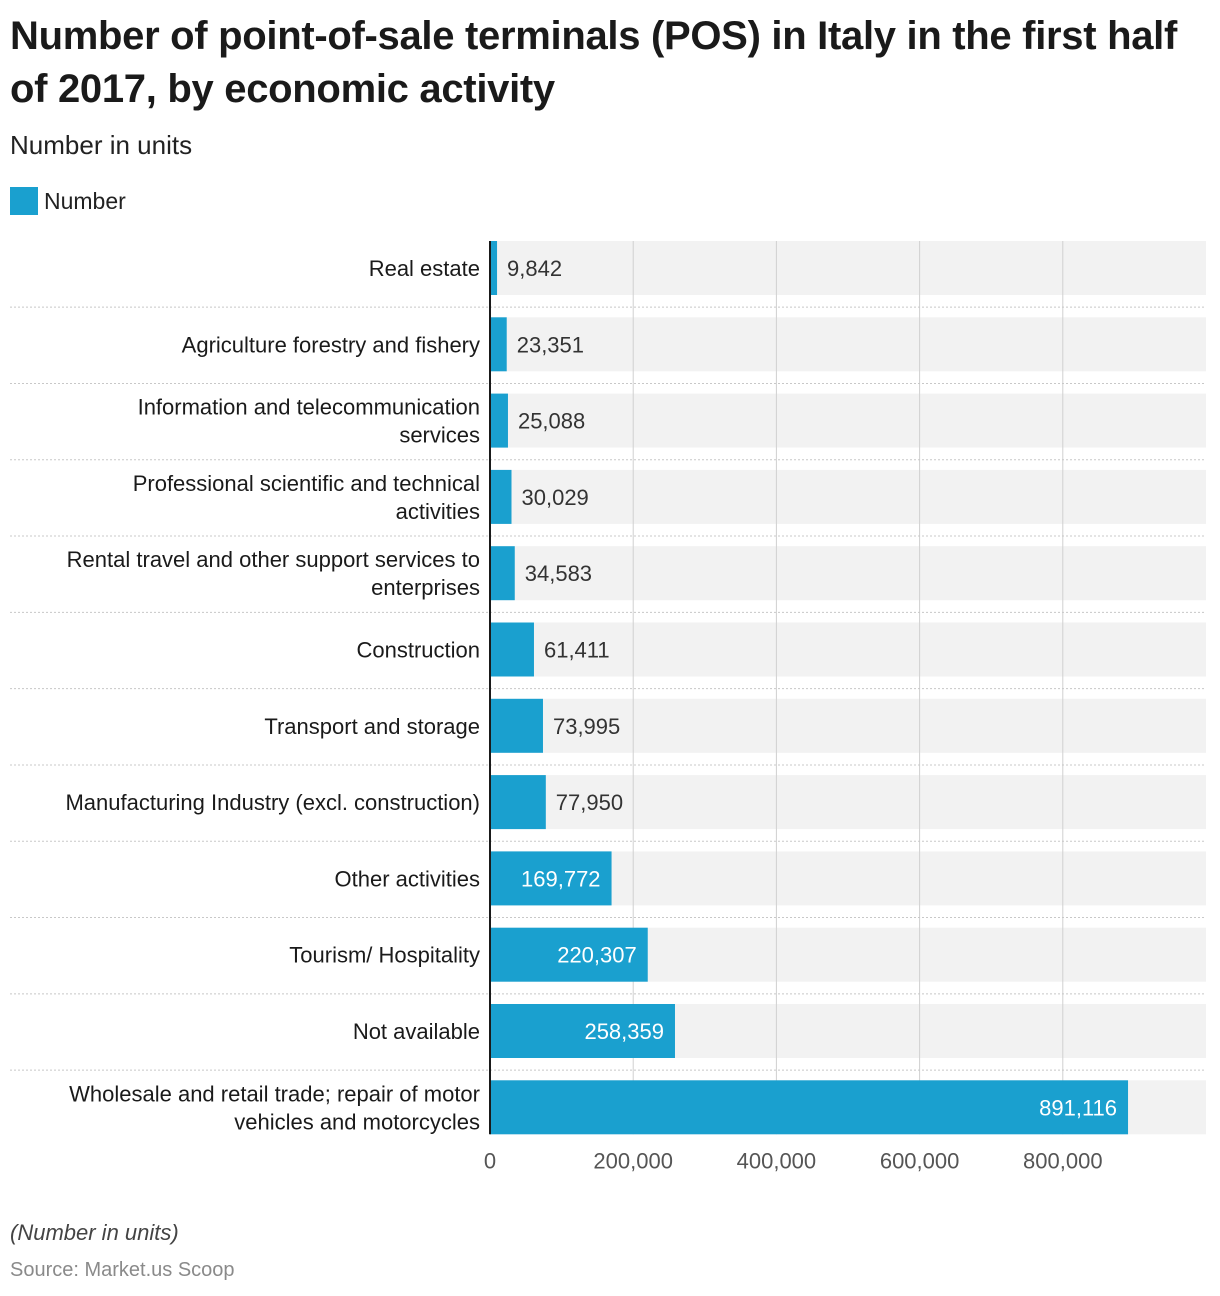  I want to click on x-tick-label: 600,000, so click(920, 1160).